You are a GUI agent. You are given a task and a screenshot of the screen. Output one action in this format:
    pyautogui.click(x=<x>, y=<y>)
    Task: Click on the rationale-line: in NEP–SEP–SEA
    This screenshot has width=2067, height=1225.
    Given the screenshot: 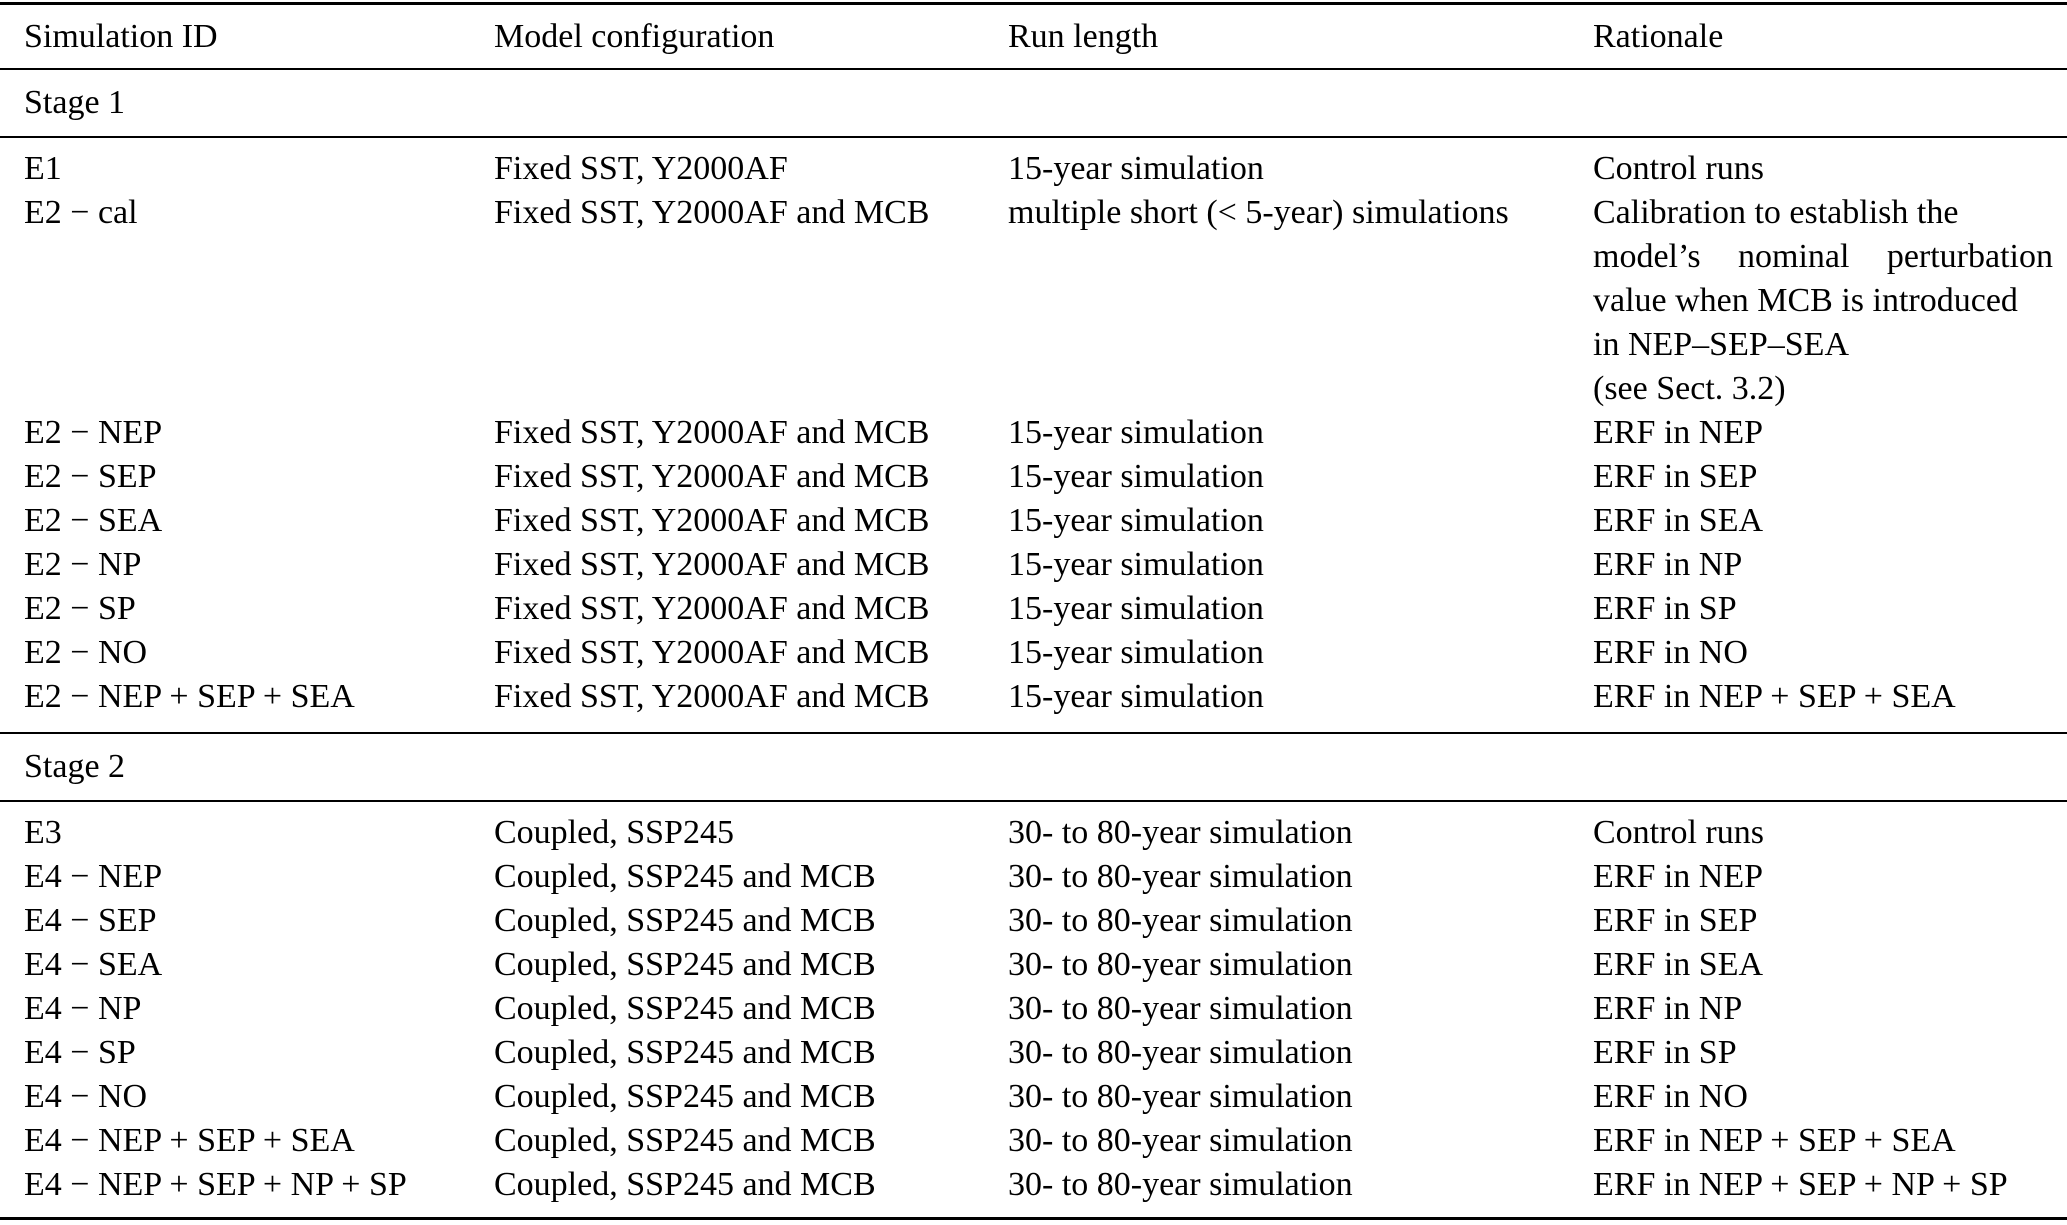 What is the action you would take?
    pyautogui.click(x=1721, y=344)
    